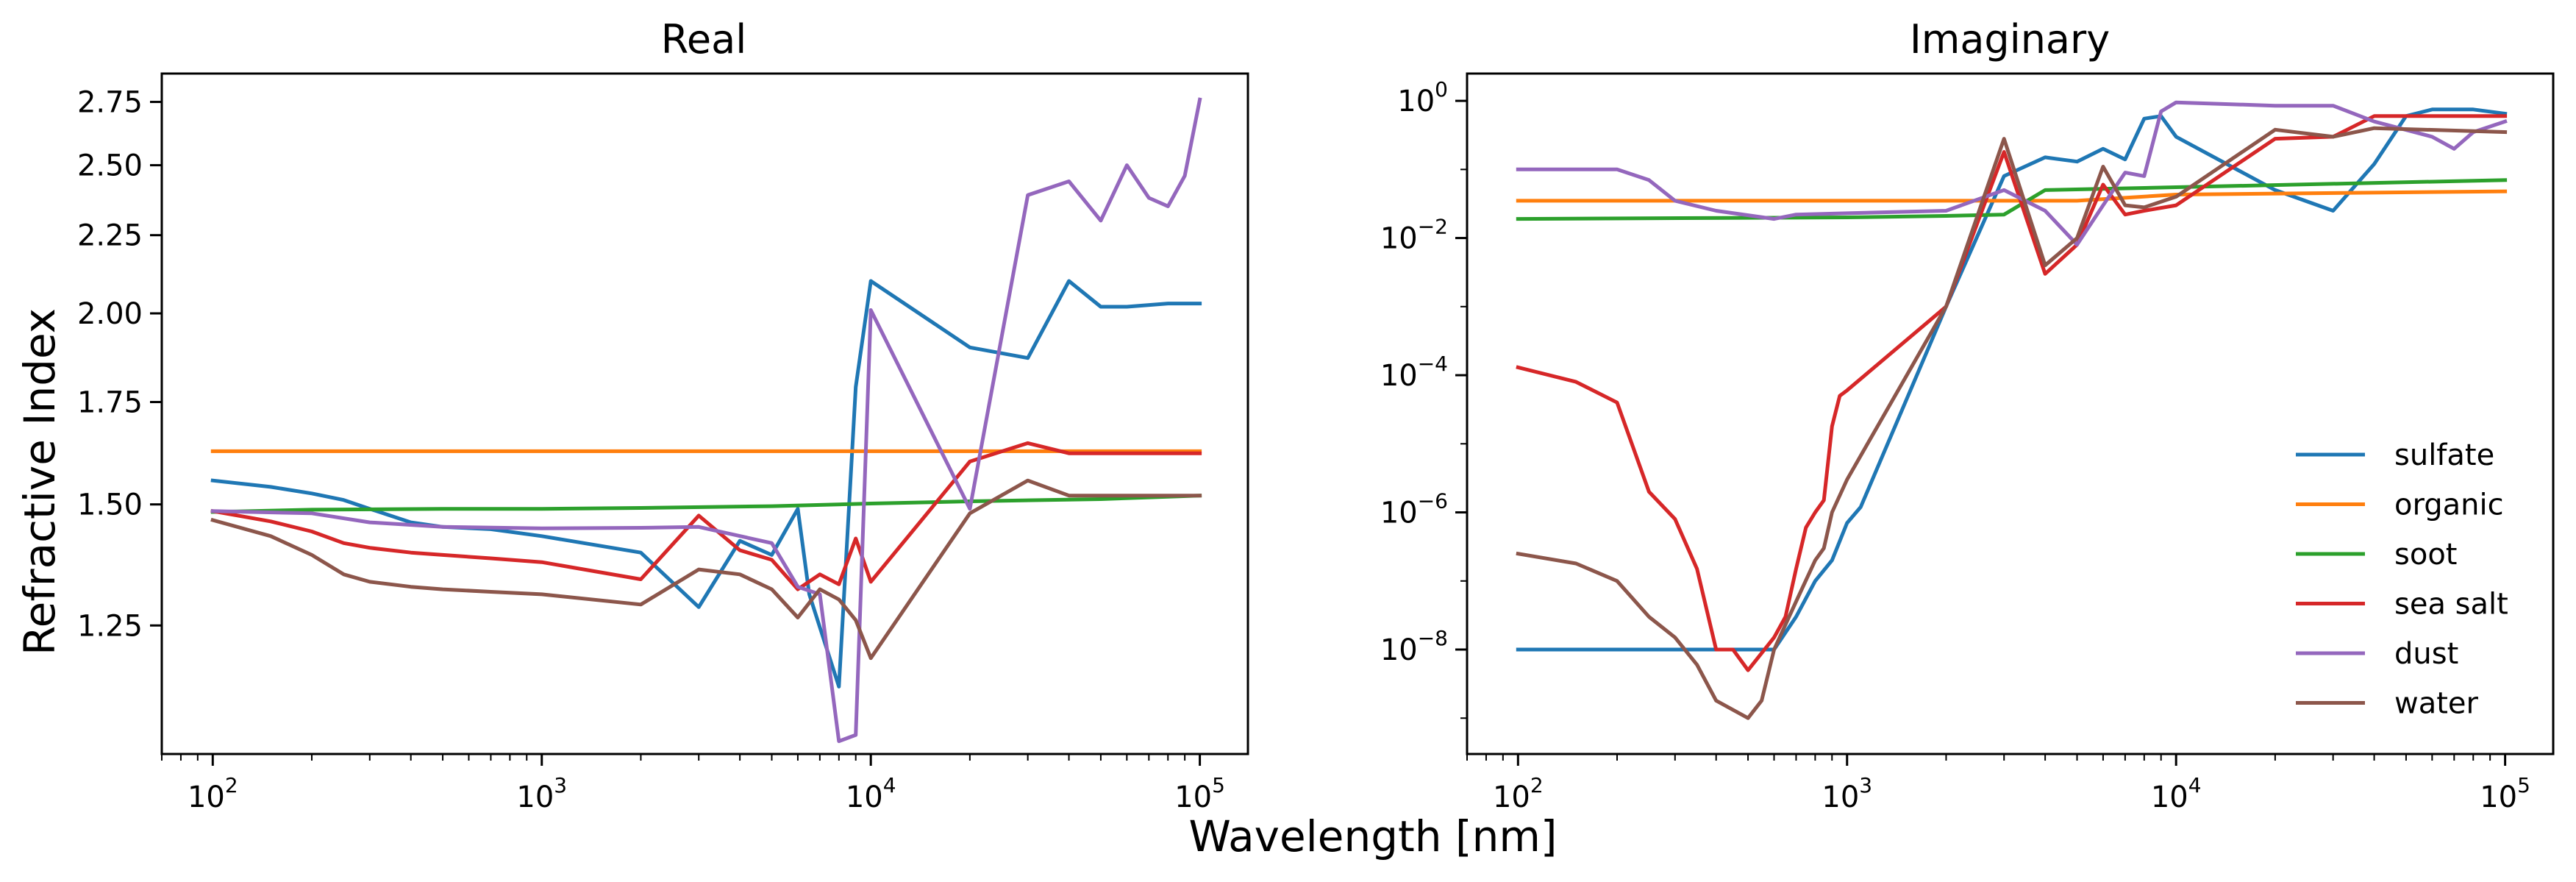  Describe the element at coordinates (1414, 236) in the screenshot. I see `imag-y-tick-label: 10⁻²` at that location.